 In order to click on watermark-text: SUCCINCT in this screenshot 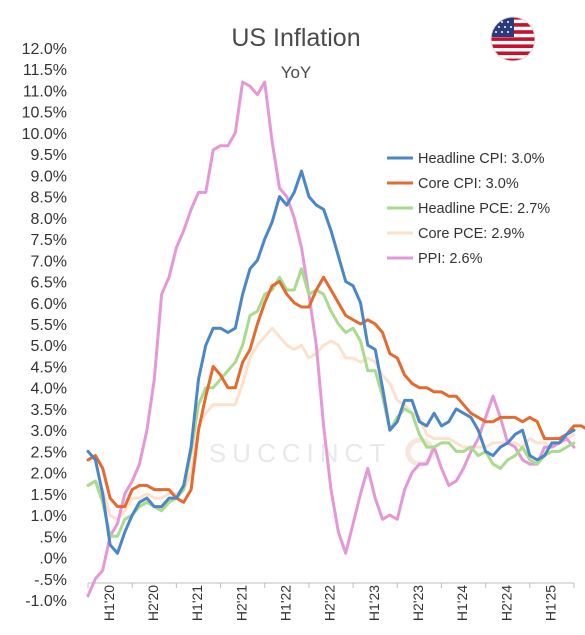, I will do `click(300, 453)`.